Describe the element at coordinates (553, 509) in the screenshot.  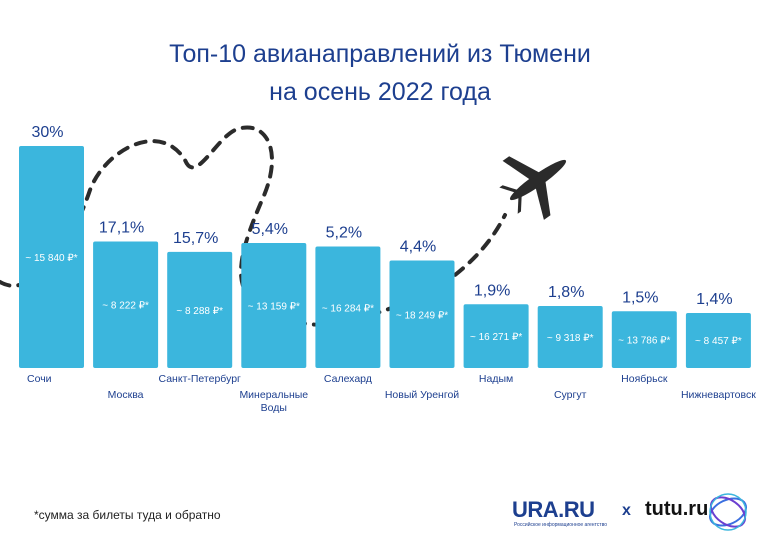
I see `ura-logo: URA.RU` at that location.